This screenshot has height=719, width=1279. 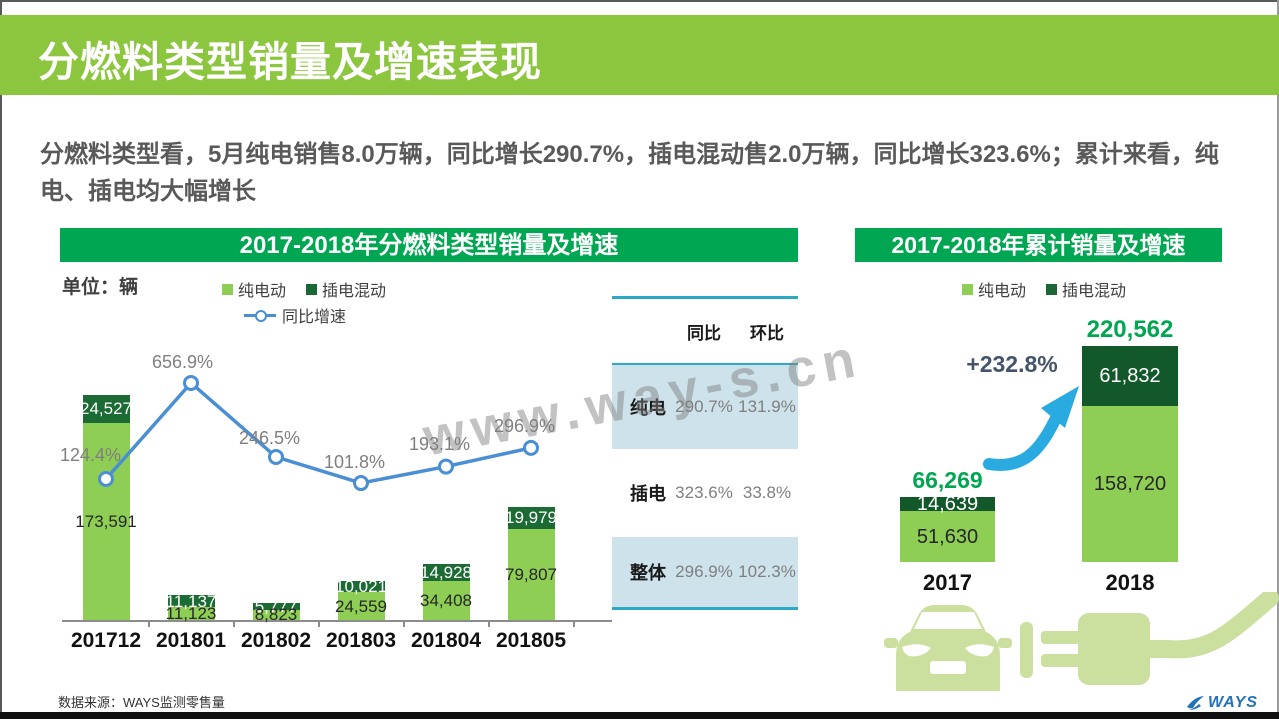 What do you see at coordinates (440, 444) in the screenshot?
I see `yoy-value-label: 193.1%` at bounding box center [440, 444].